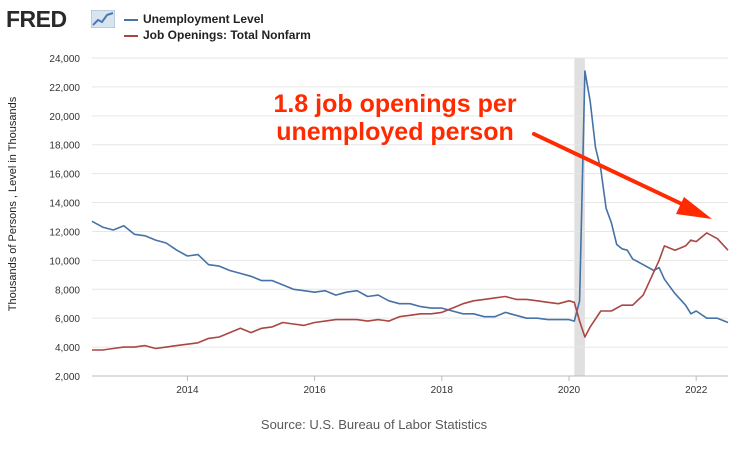  I want to click on annotation-arrow-shaft, so click(610, 170).